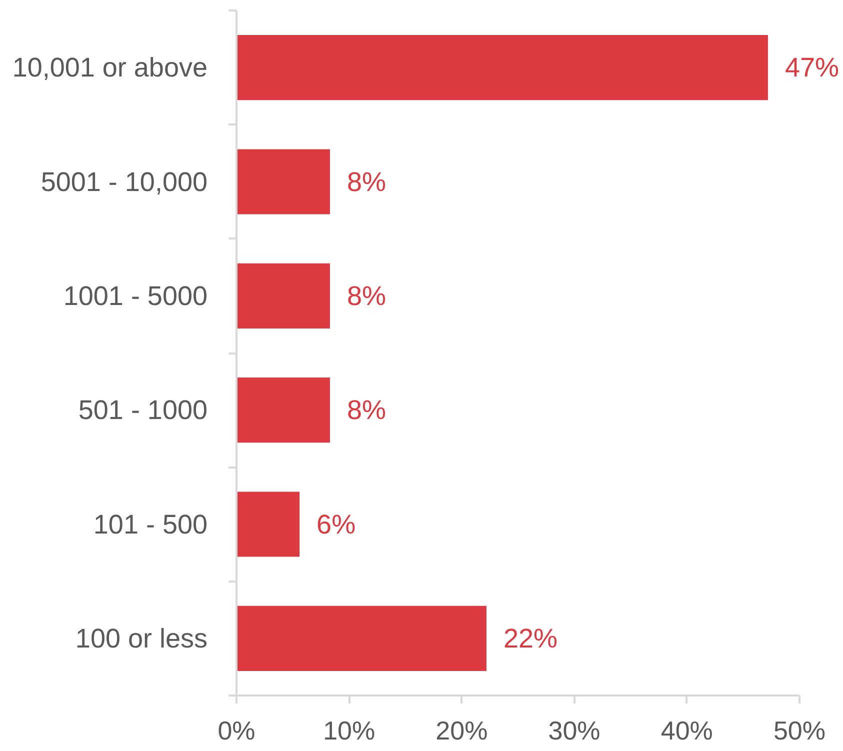 The image size is (843, 751). I want to click on x-tick-label: 10%, so click(349, 731).